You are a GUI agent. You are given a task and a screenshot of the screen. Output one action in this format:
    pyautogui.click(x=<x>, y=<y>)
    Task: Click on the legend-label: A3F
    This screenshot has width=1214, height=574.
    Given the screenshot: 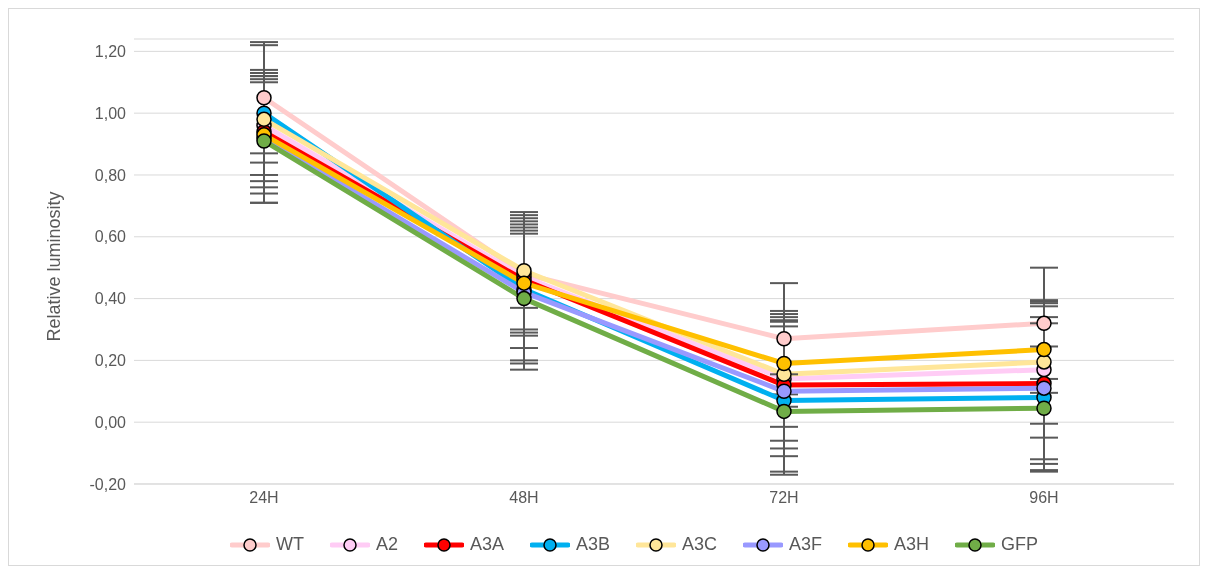 What is the action you would take?
    pyautogui.click(x=805, y=544)
    